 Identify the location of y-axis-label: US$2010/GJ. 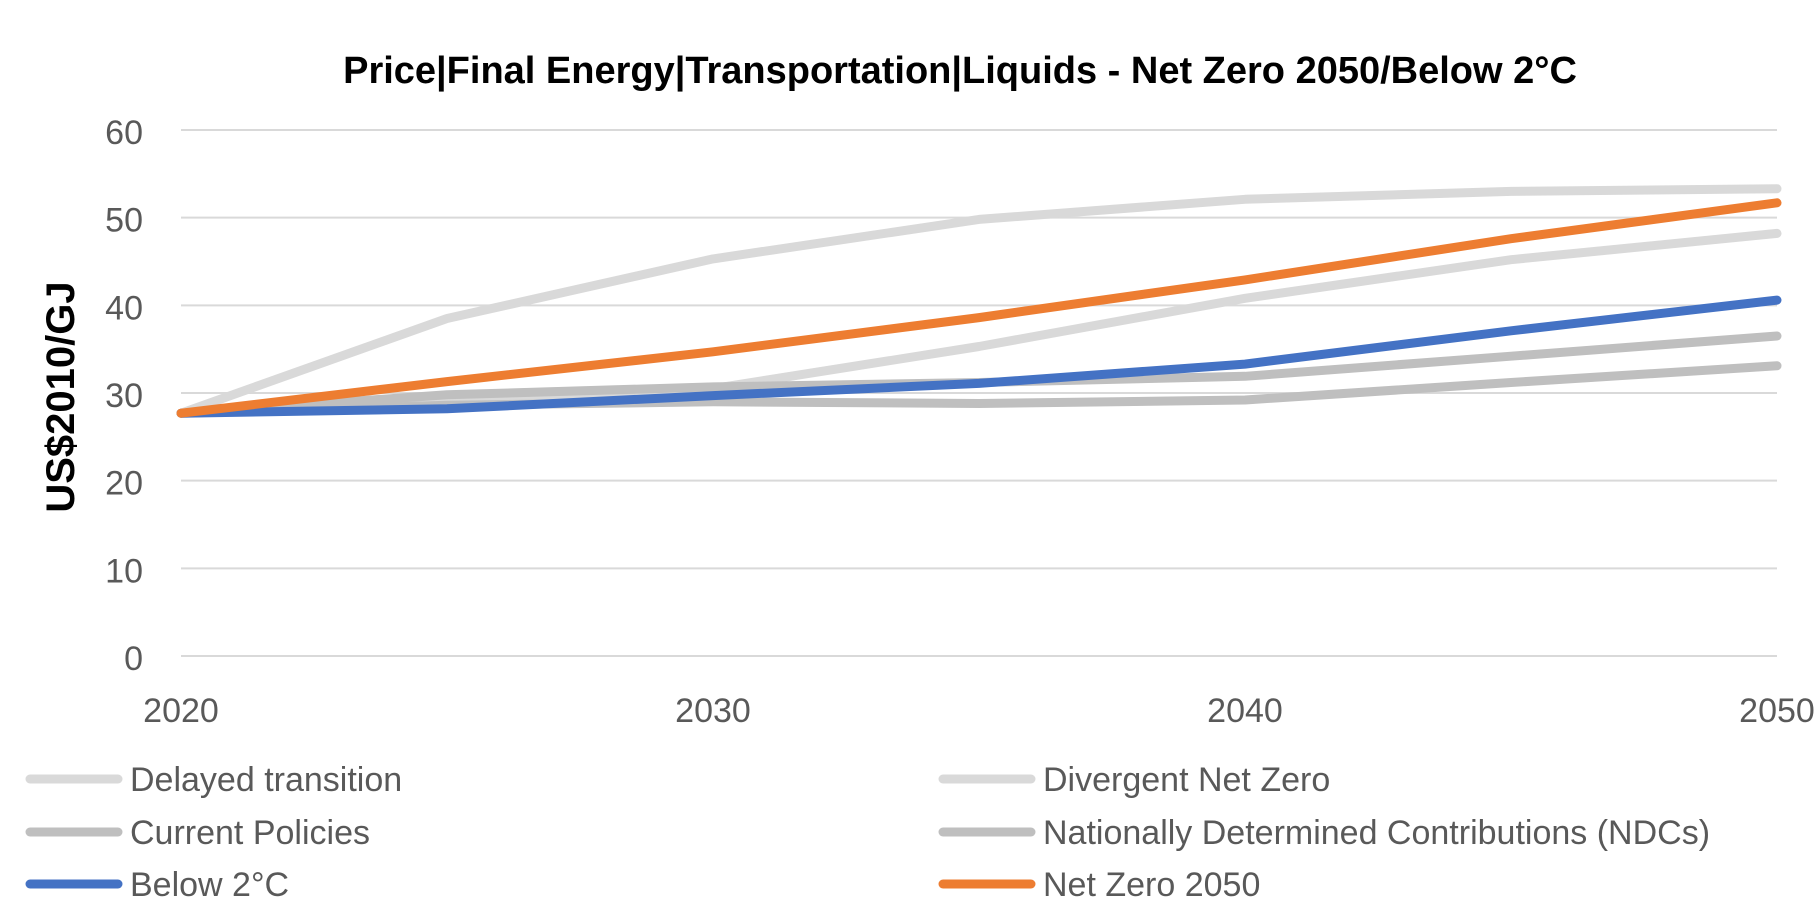
(61, 396).